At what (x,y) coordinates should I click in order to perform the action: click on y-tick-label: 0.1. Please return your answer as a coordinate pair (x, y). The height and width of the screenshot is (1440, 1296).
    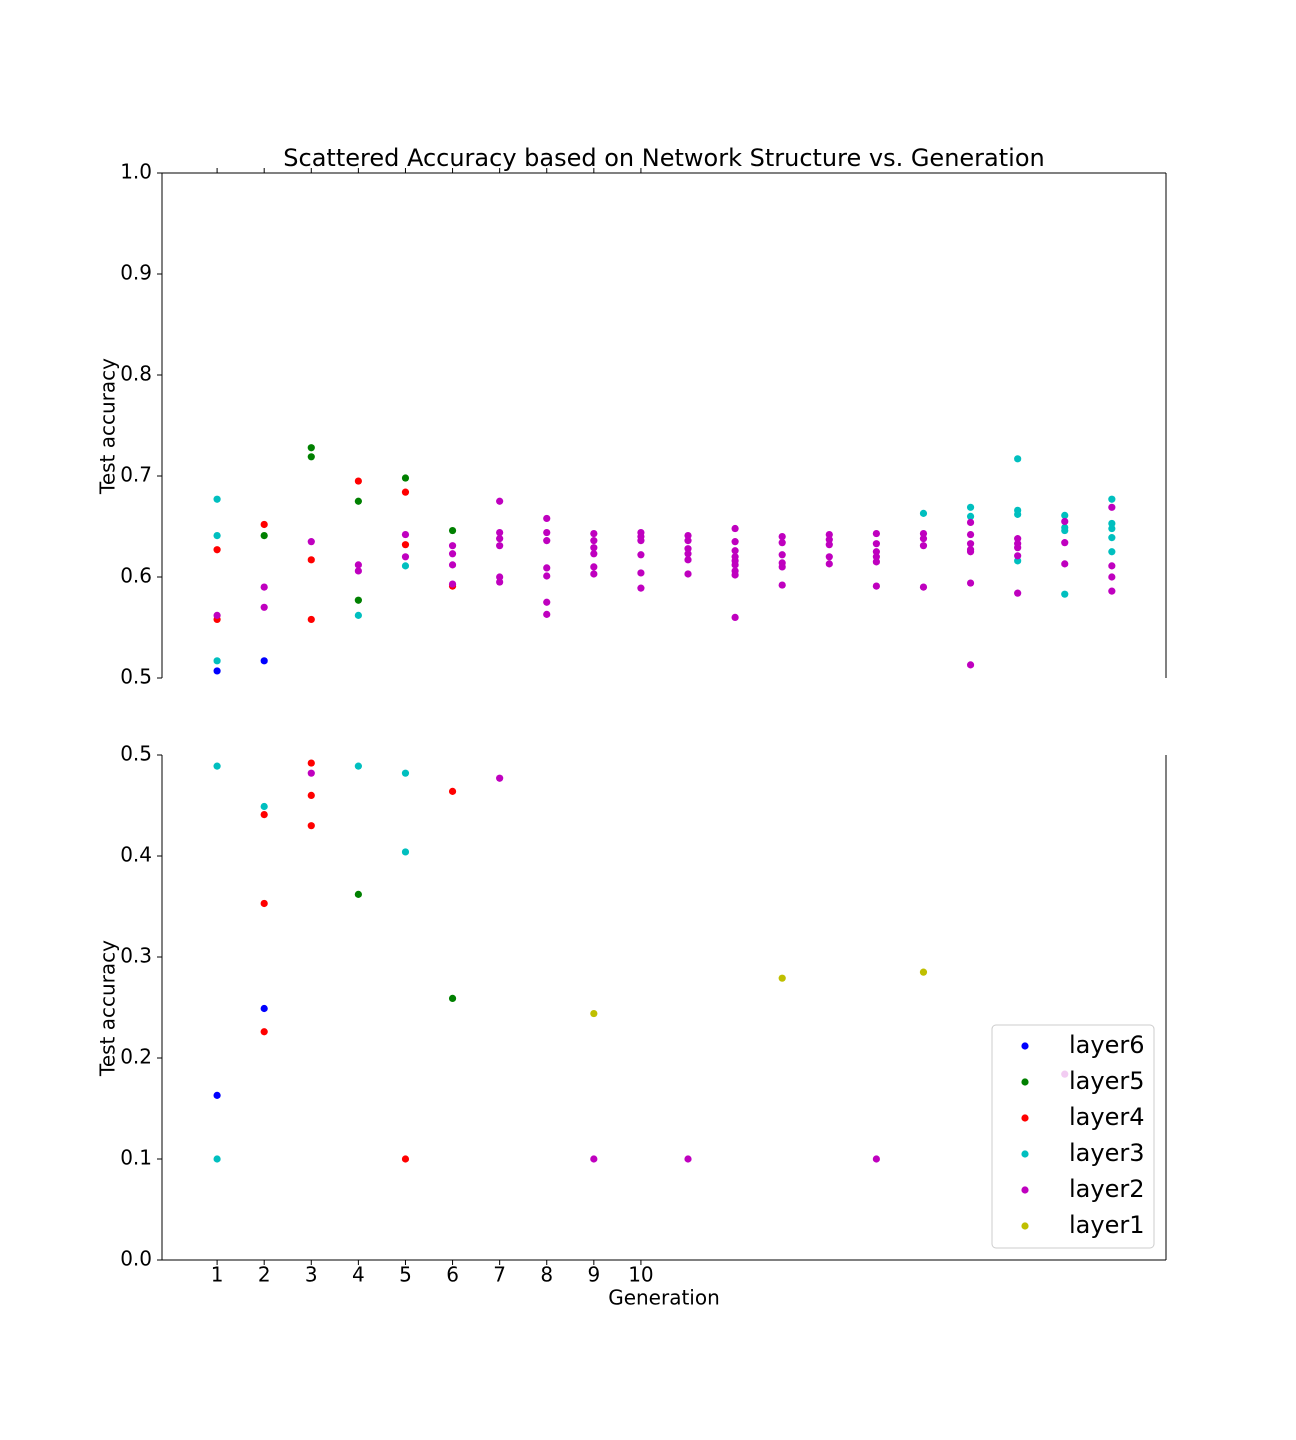
    Looking at the image, I should click on (136, 1158).